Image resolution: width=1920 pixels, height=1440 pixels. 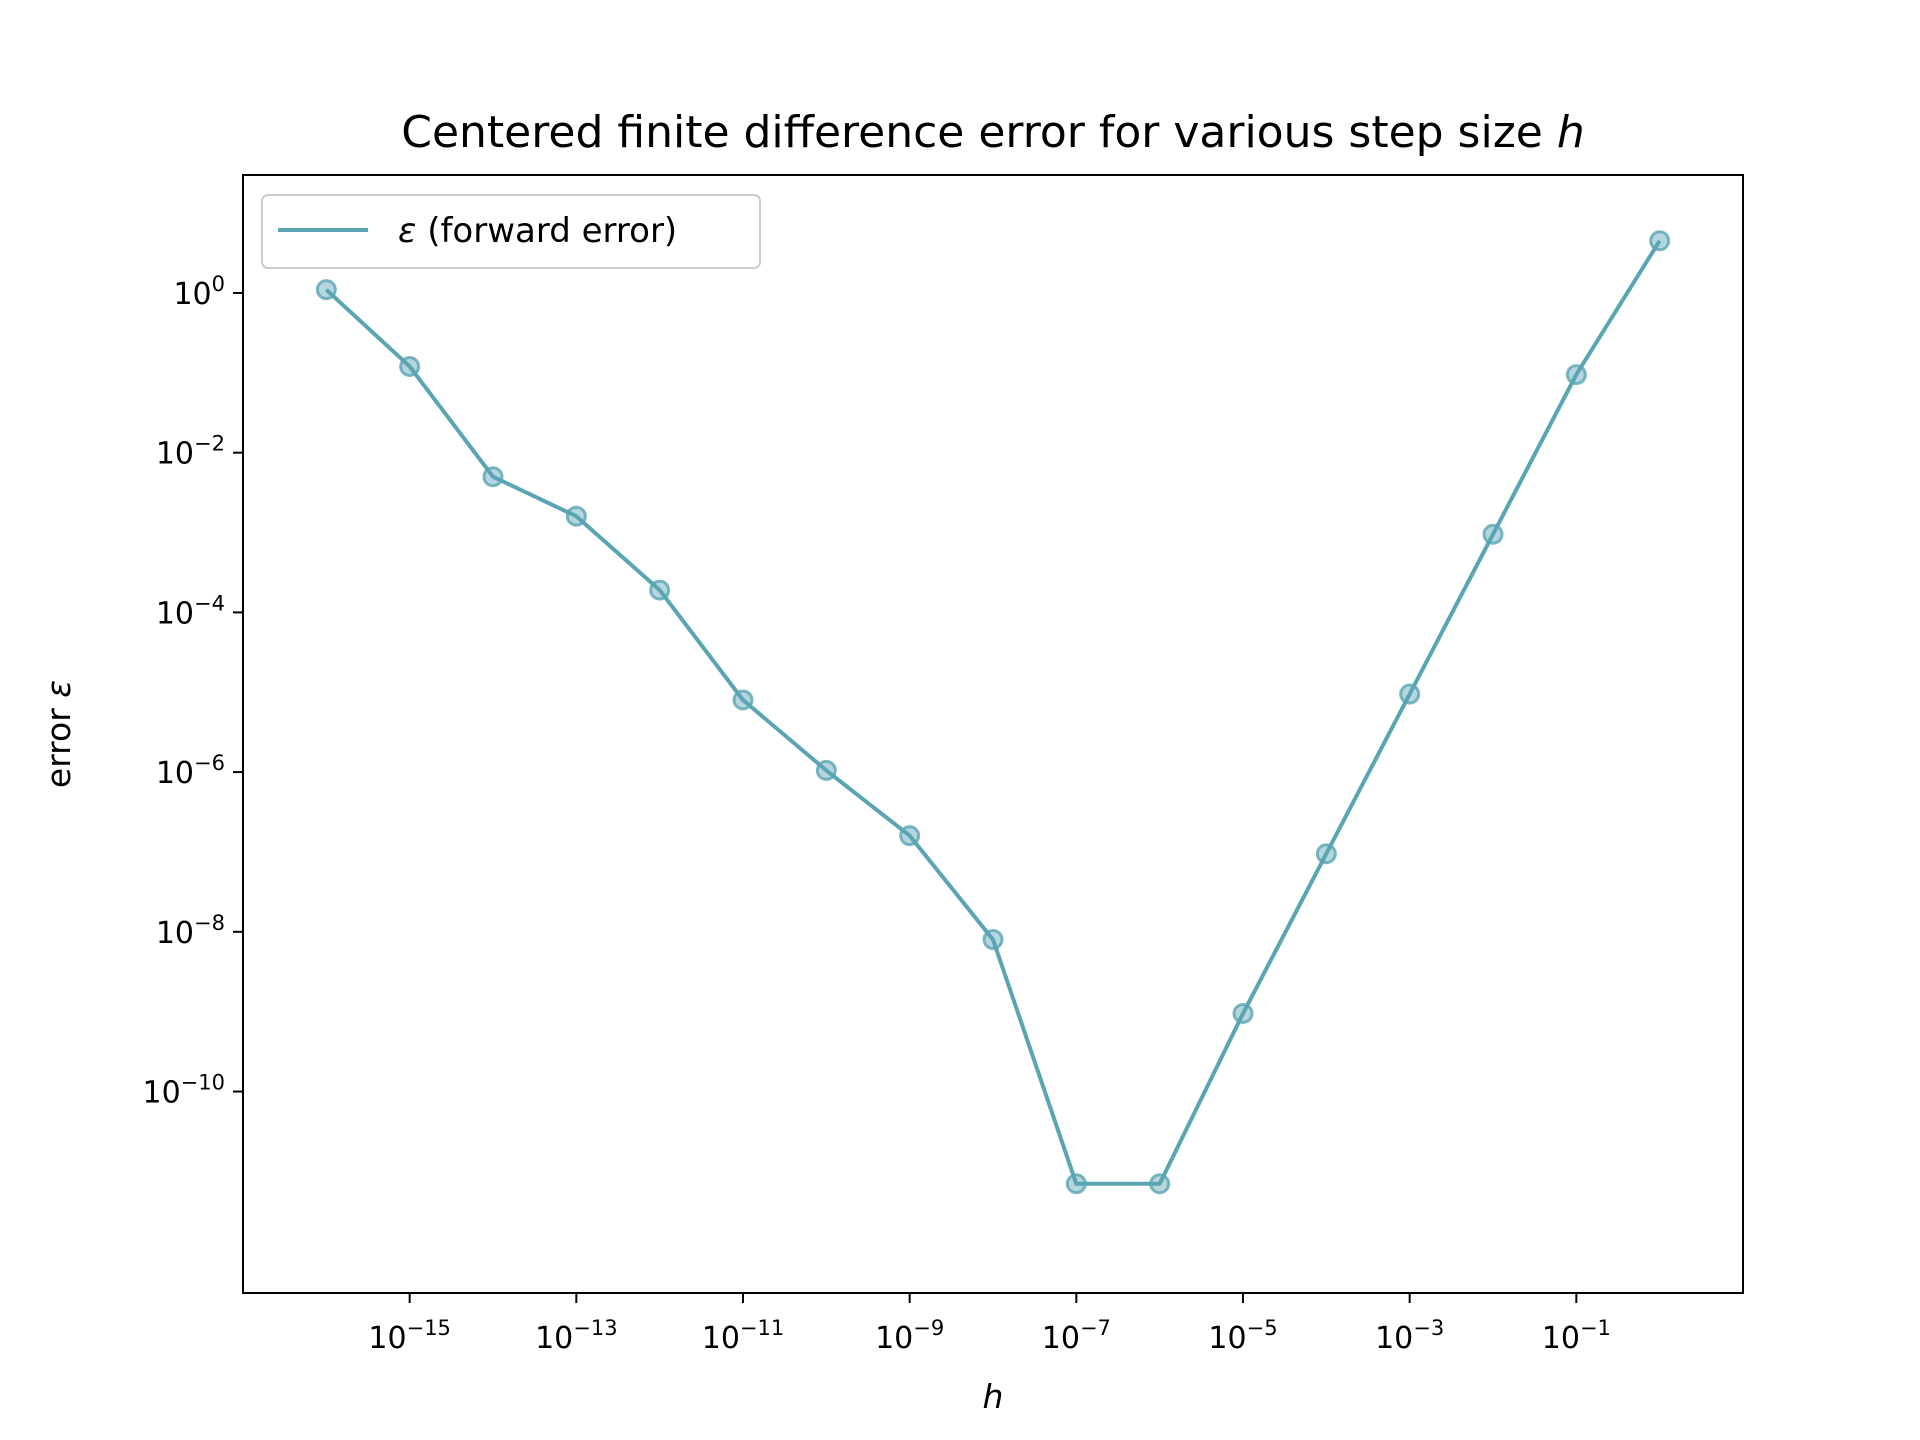 I want to click on legend-box, so click(x=511, y=231).